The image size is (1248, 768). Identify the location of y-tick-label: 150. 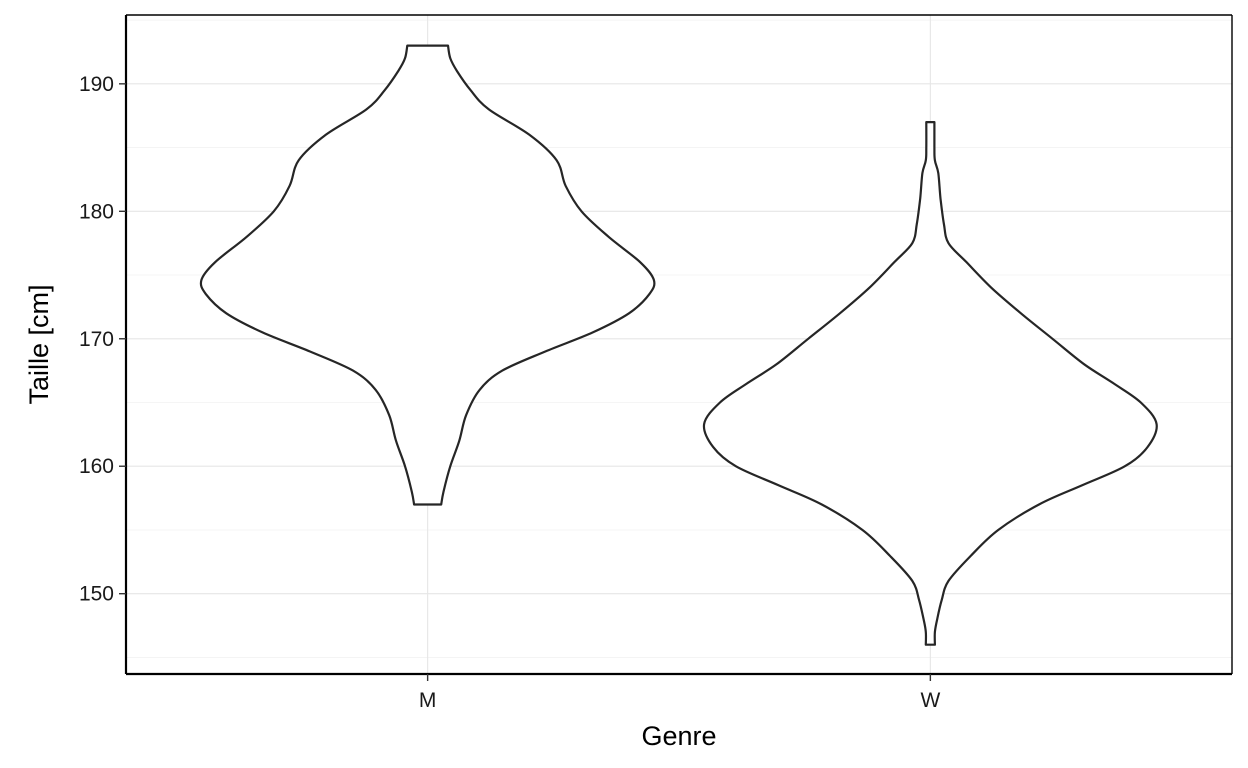
(96, 594).